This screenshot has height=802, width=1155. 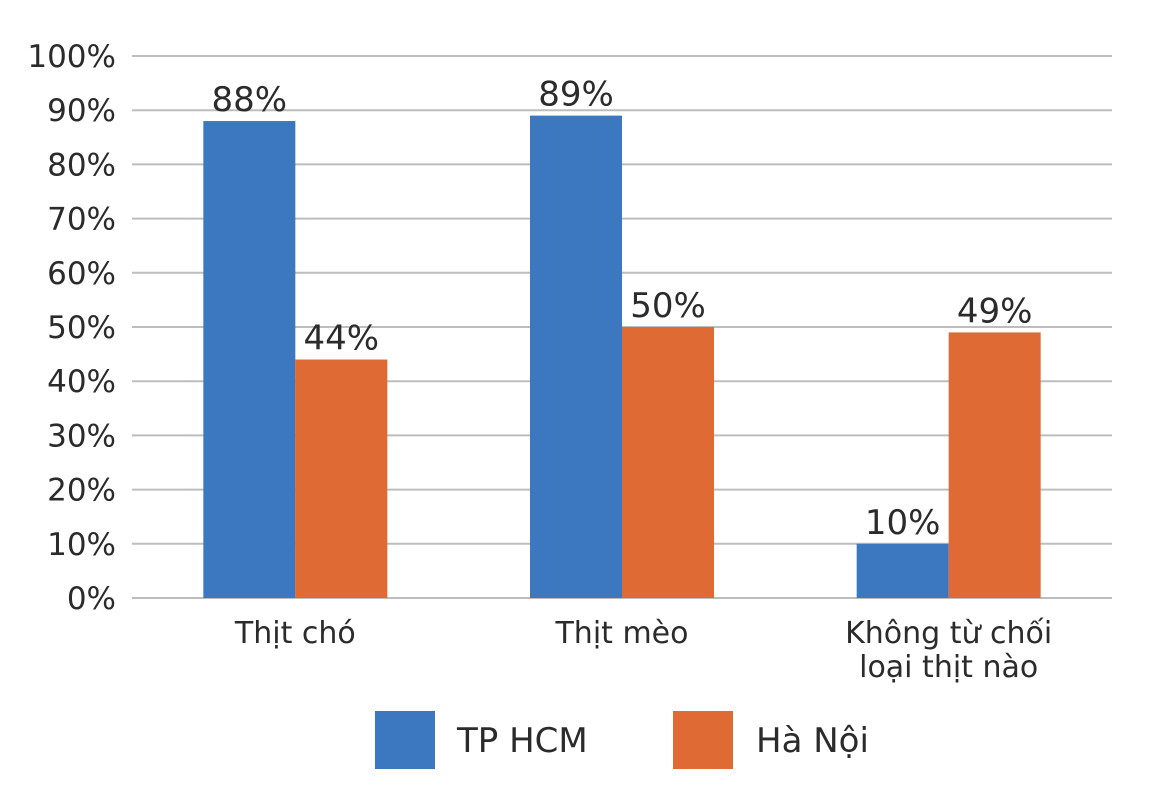 What do you see at coordinates (948, 667) in the screenshot?
I see `category-label: loại thịt nào` at bounding box center [948, 667].